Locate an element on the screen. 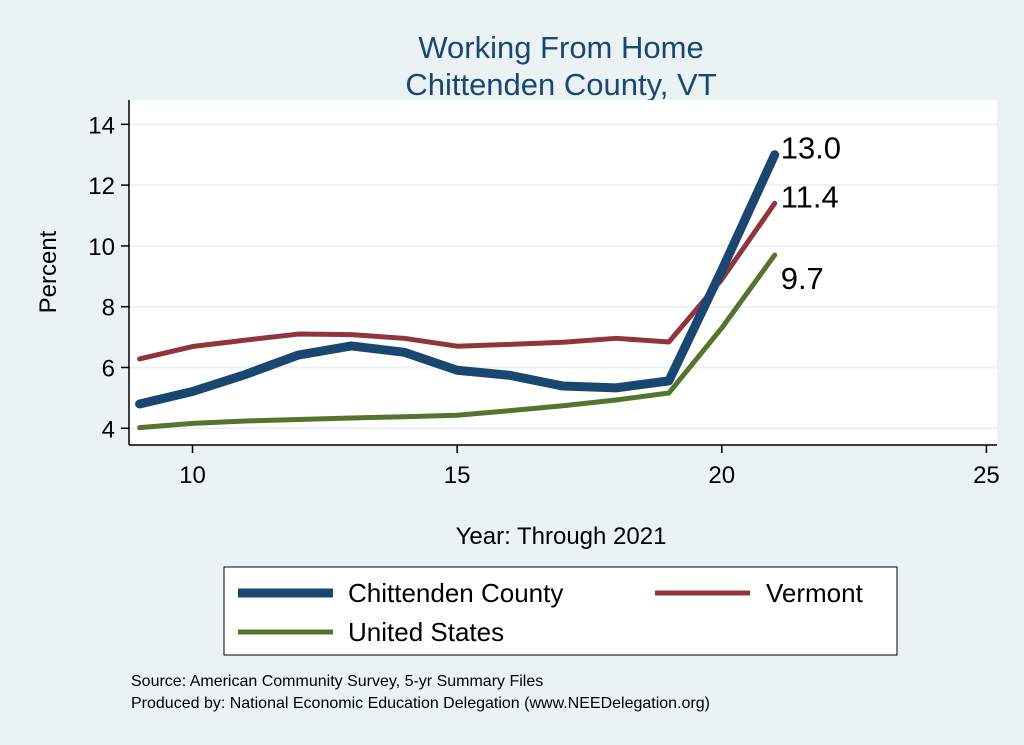 The image size is (1024, 745). legend-label-us: United States is located at coordinates (426, 632).